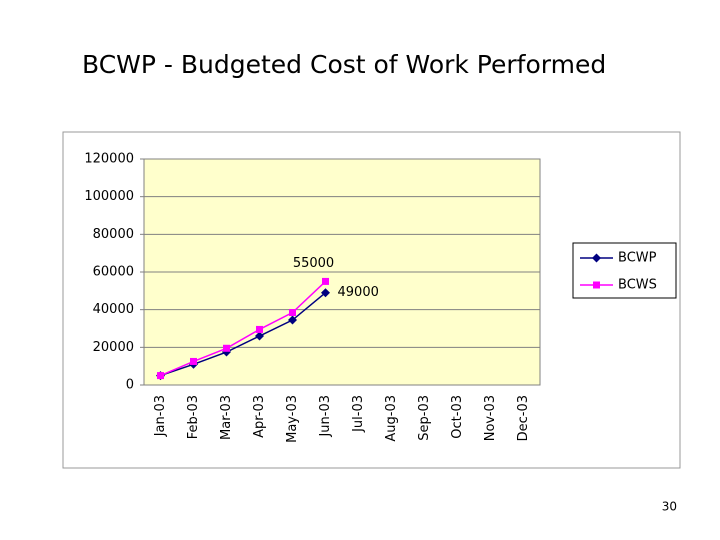 This screenshot has width=720, height=540. Describe the element at coordinates (313, 263) in the screenshot. I see `data-label: 55000` at that location.